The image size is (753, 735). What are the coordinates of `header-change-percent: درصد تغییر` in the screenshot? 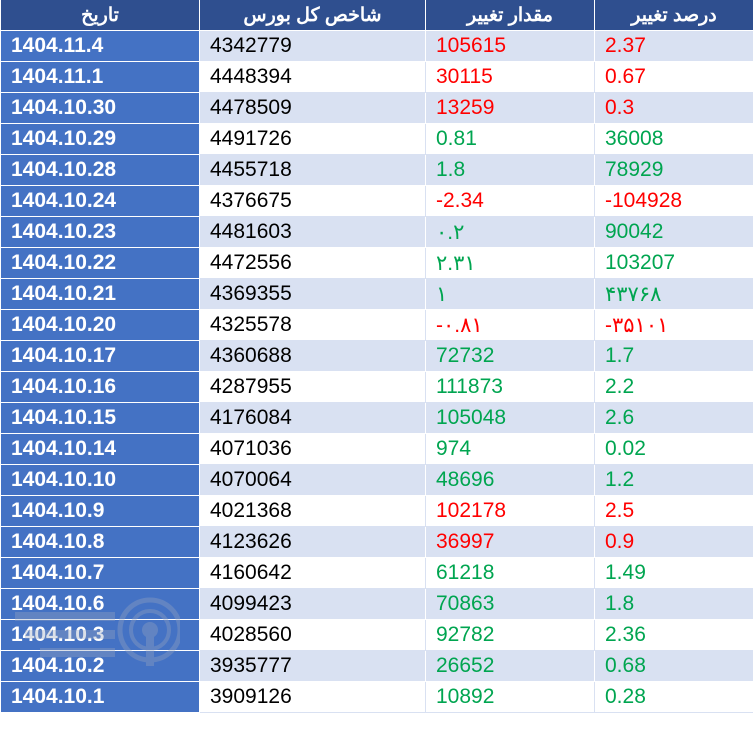 It's located at (673, 15).